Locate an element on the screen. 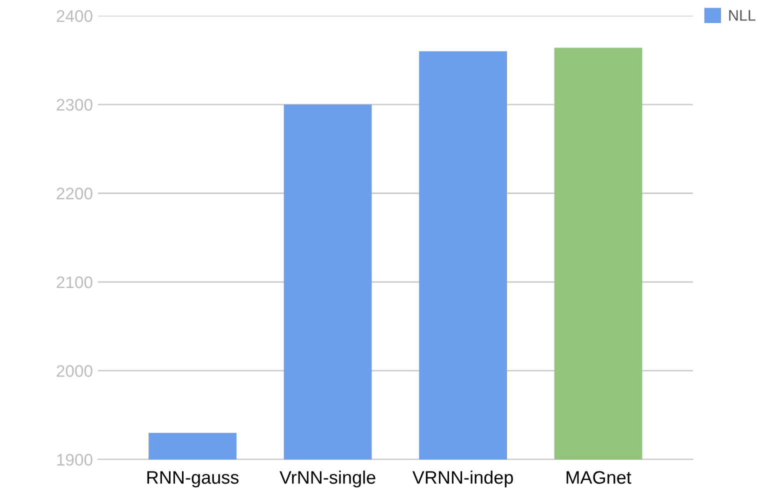 The height and width of the screenshot is (493, 783). legend-label: NLL is located at coordinates (742, 15).